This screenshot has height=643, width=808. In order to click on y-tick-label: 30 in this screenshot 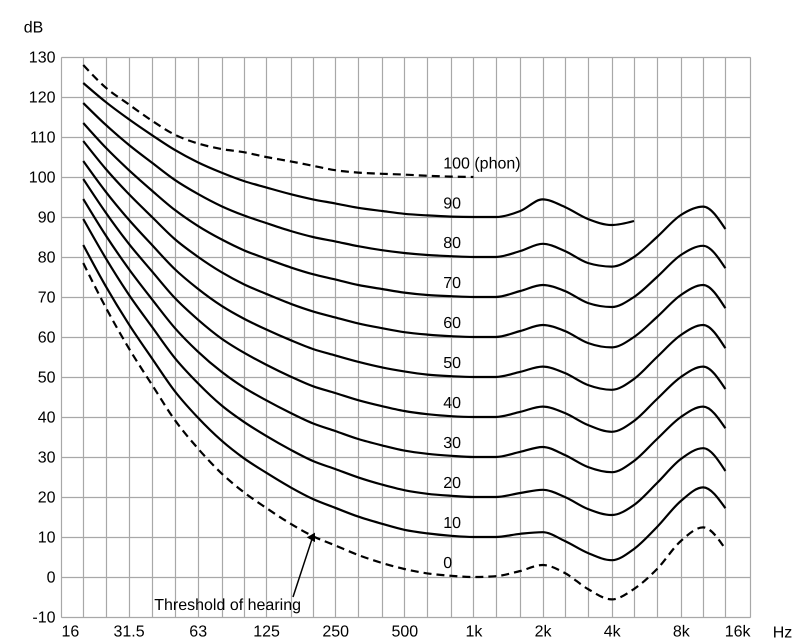, I will do `click(47, 458)`.